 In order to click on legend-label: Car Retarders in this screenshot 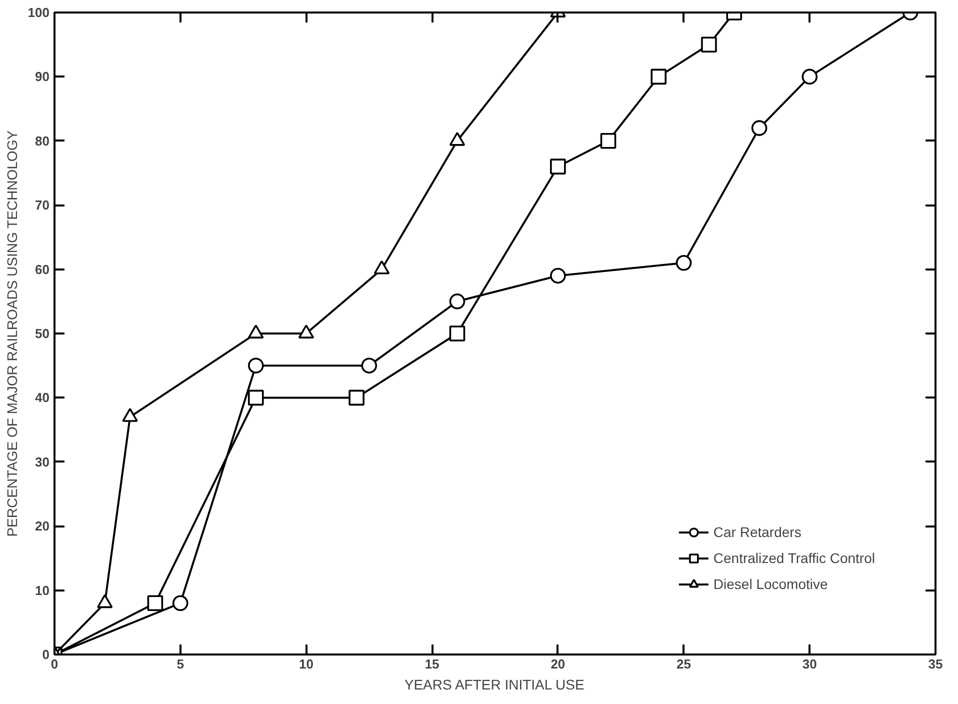, I will do `click(757, 532)`.